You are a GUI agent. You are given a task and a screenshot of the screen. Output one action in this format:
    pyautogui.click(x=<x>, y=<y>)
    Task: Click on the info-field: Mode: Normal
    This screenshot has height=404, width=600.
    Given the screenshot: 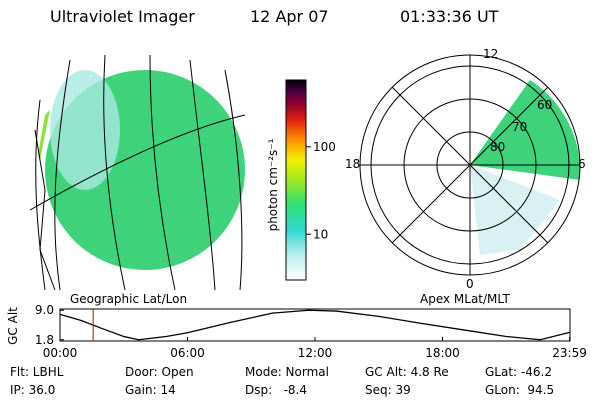 What is the action you would take?
    pyautogui.click(x=287, y=372)
    